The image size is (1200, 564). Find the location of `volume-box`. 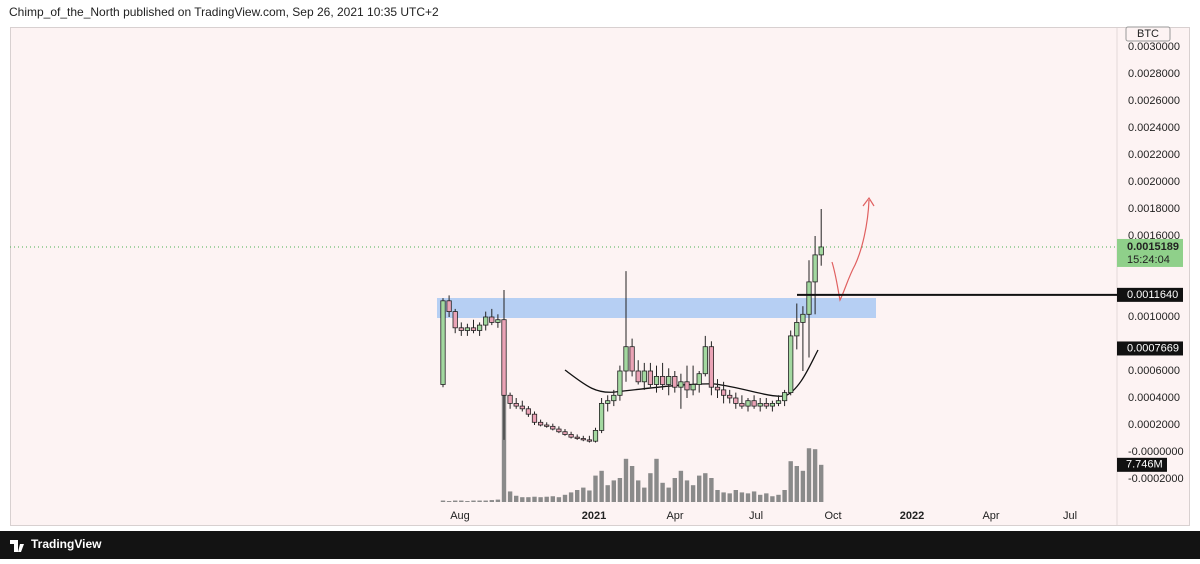

volume-box is located at coordinates (1142, 464).